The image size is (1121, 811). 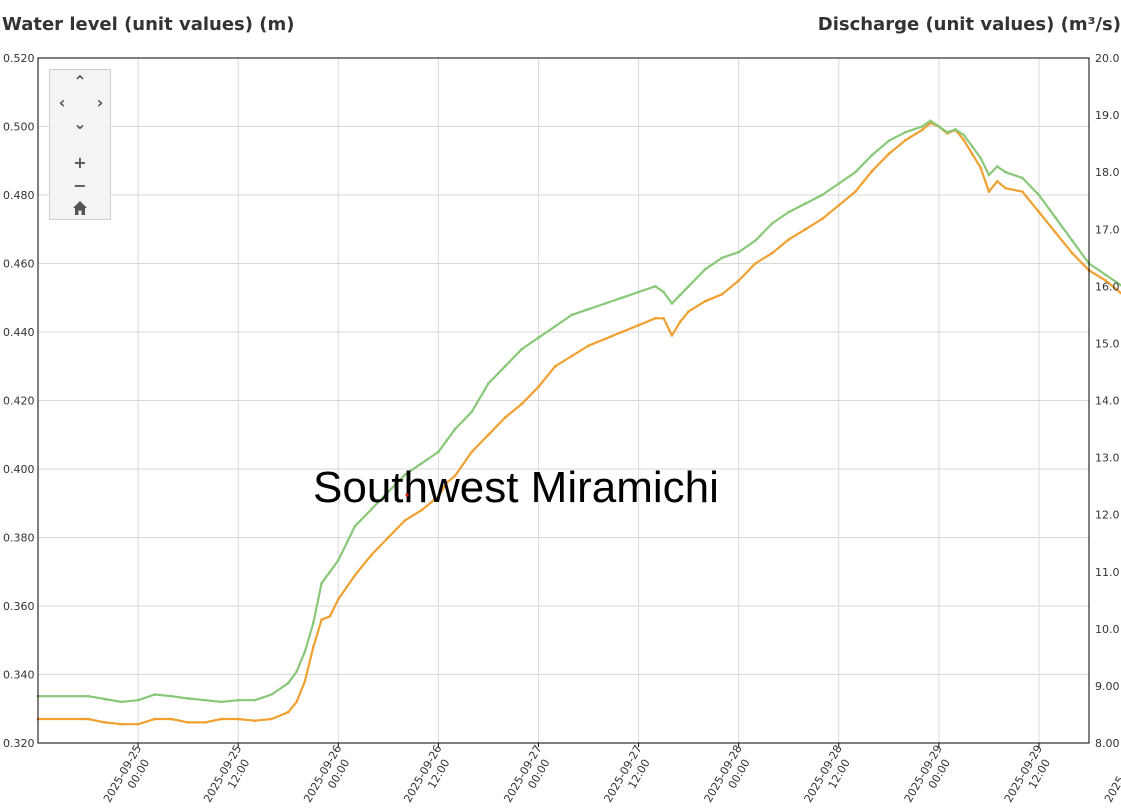 What do you see at coordinates (80, 81) in the screenshot?
I see `pan-up-icon: ⌃` at bounding box center [80, 81].